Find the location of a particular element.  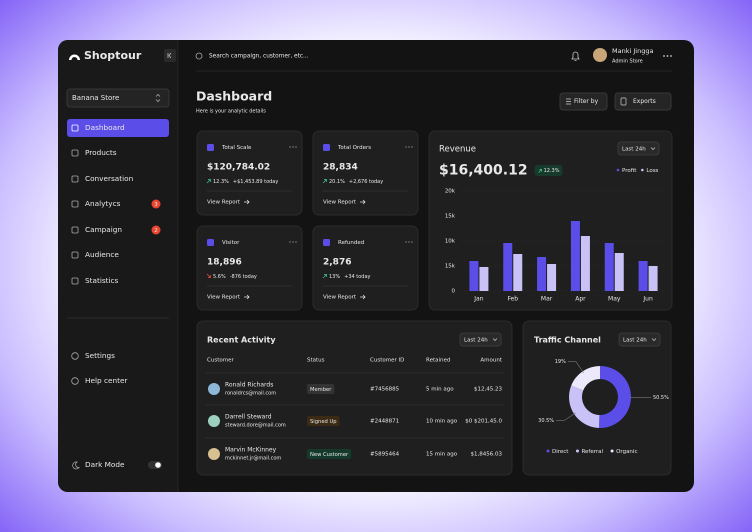

nav-item: Statistics is located at coordinates (102, 280).